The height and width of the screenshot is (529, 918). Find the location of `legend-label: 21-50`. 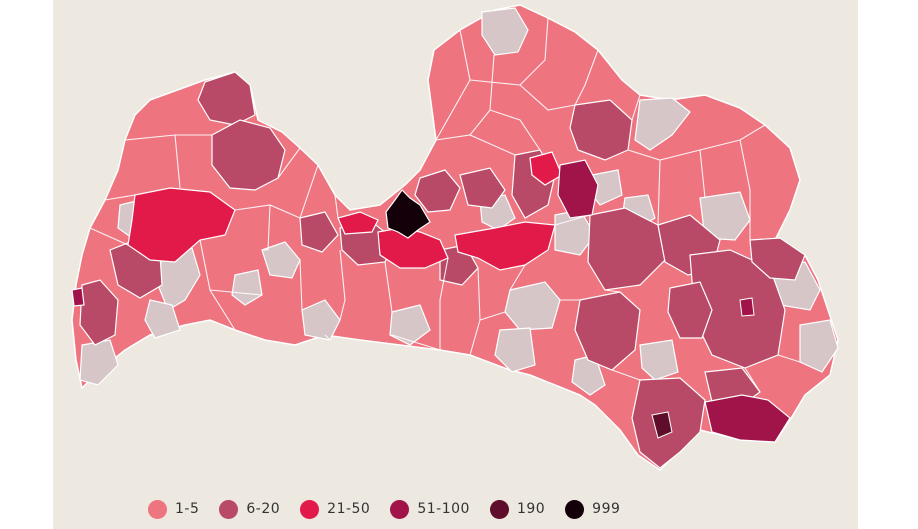

legend-label: 21-50 is located at coordinates (349, 509).